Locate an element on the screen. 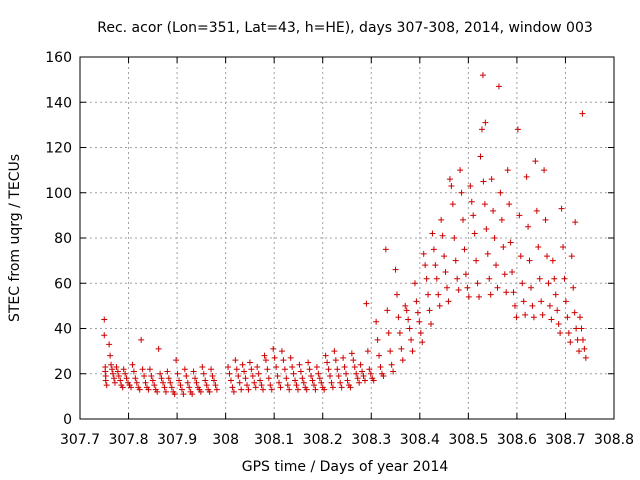  x-tick-label: 308.2 is located at coordinates (323, 440).